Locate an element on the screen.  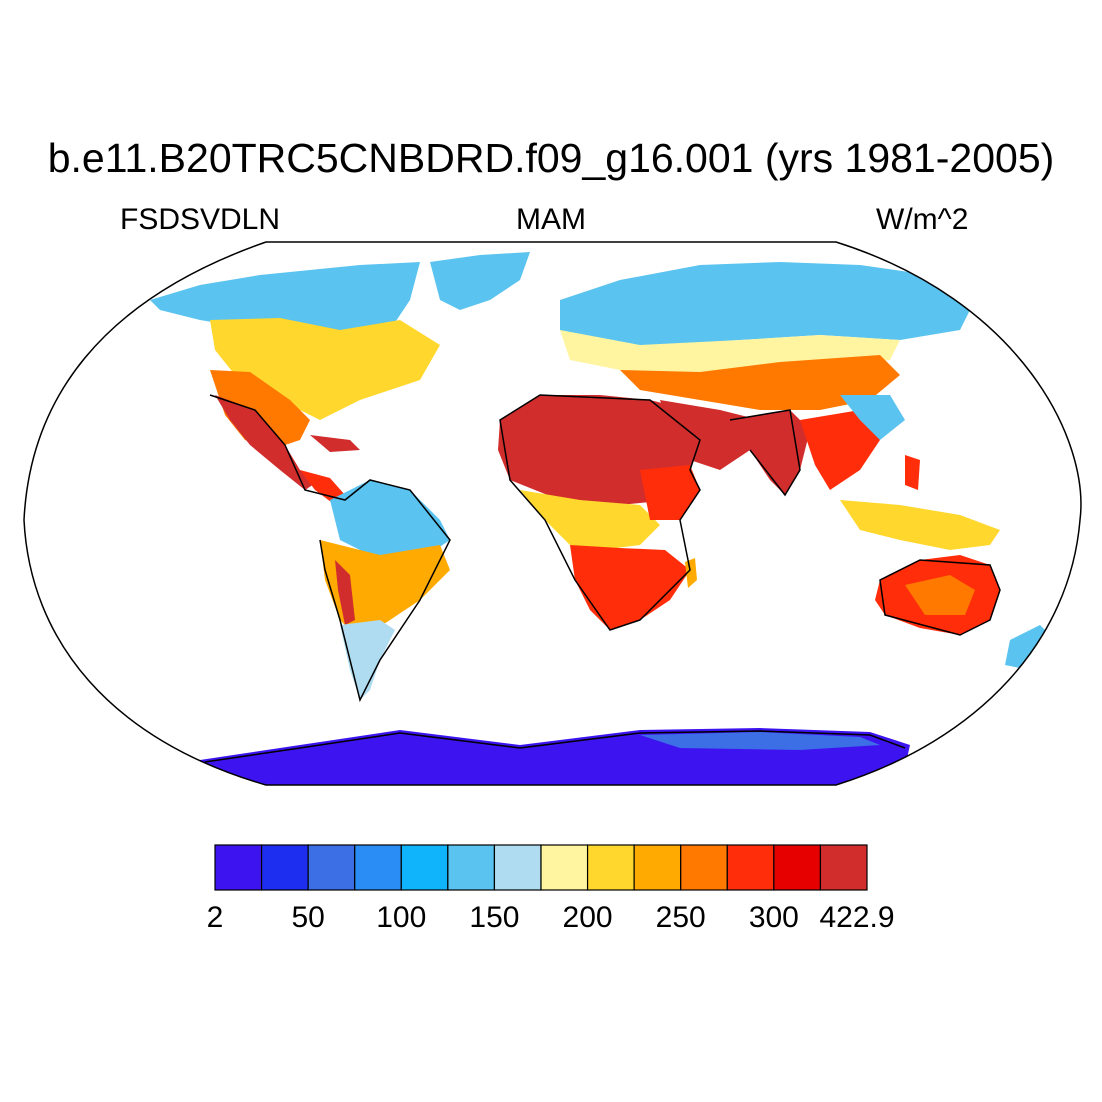
units-label: W/m^2 is located at coordinates (922, 219).